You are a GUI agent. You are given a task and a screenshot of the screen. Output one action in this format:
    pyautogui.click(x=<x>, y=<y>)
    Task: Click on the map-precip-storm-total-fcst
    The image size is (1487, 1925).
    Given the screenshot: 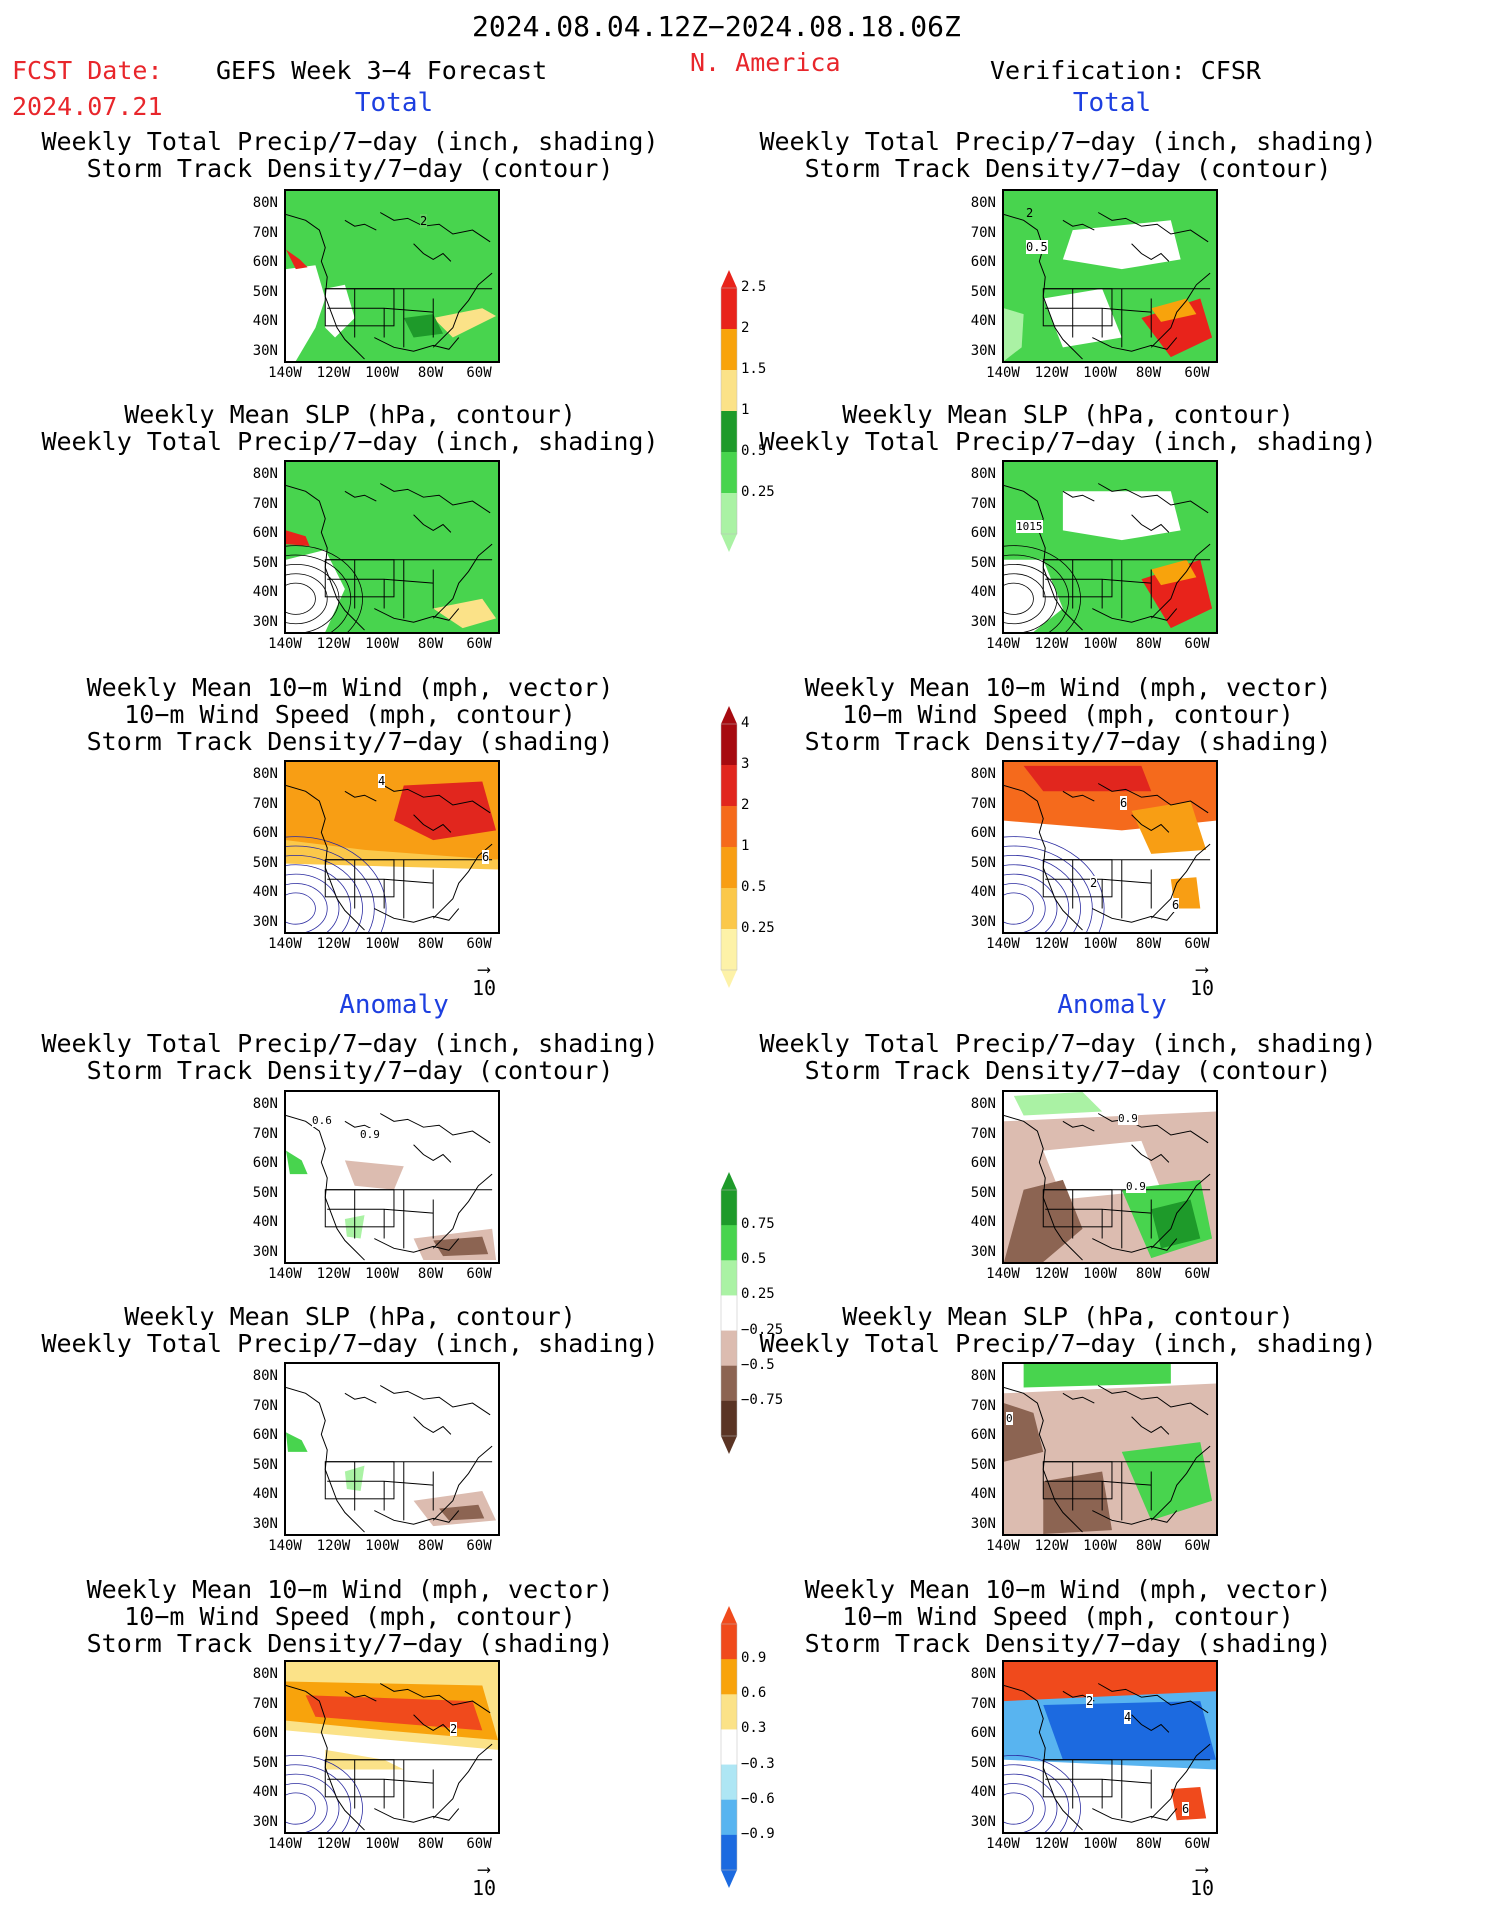 What is the action you would take?
    pyautogui.click(x=392, y=276)
    